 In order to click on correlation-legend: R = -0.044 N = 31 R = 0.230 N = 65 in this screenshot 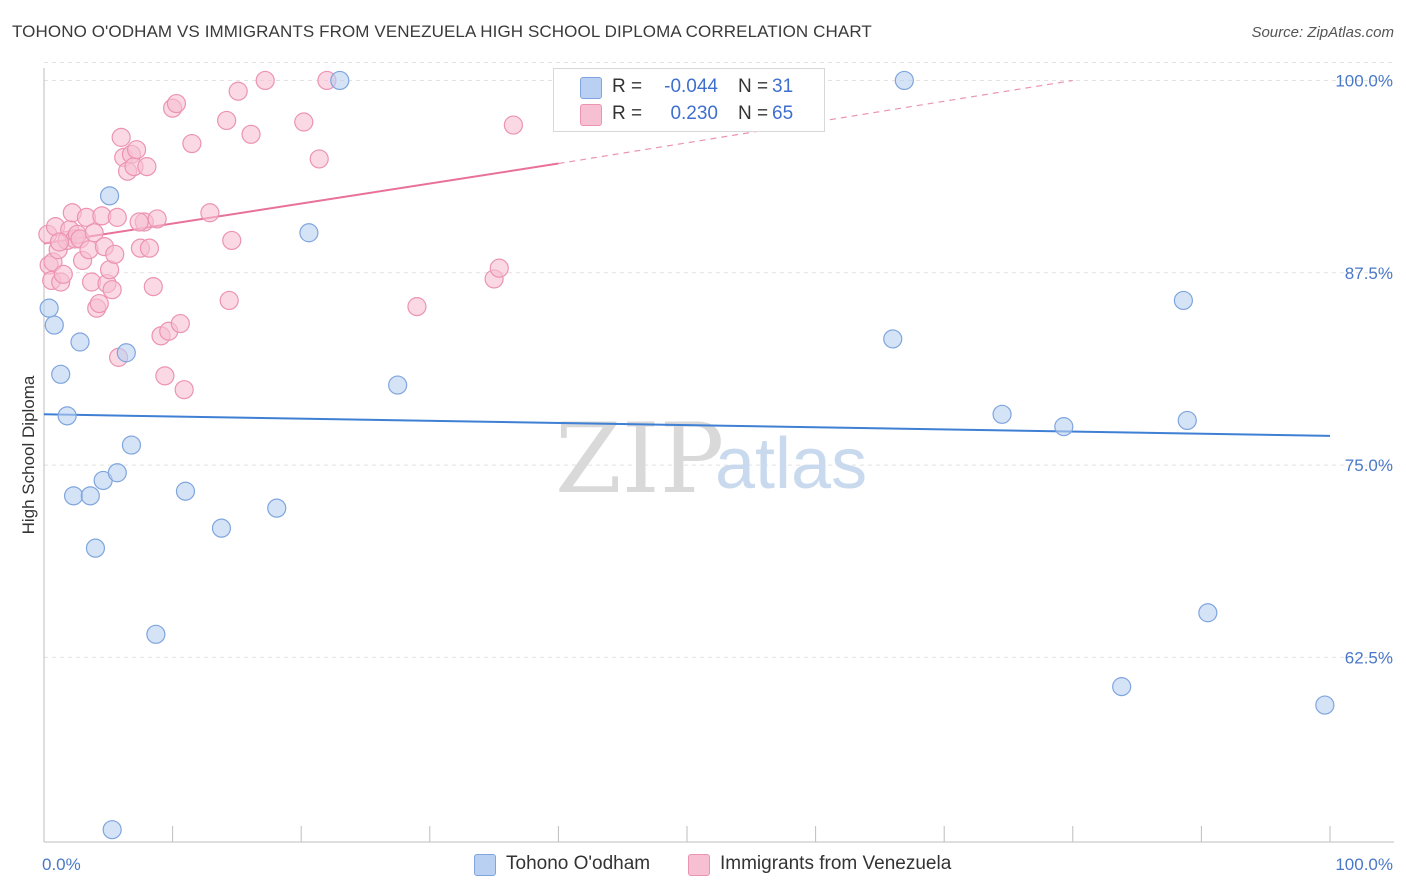, I will do `click(689, 100)`.